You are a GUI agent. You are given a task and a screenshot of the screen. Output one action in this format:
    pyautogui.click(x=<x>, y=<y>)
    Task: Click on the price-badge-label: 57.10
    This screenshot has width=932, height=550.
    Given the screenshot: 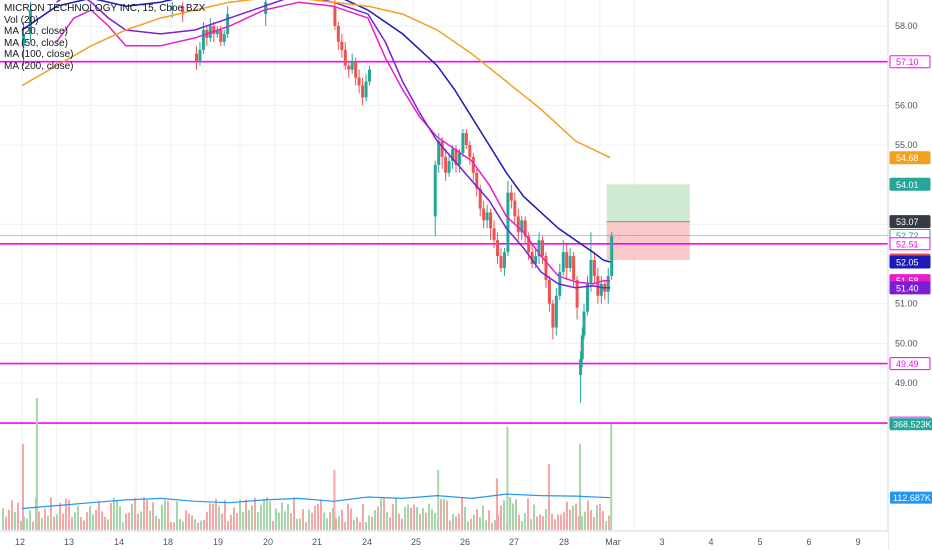 What is the action you would take?
    pyautogui.click(x=907, y=62)
    